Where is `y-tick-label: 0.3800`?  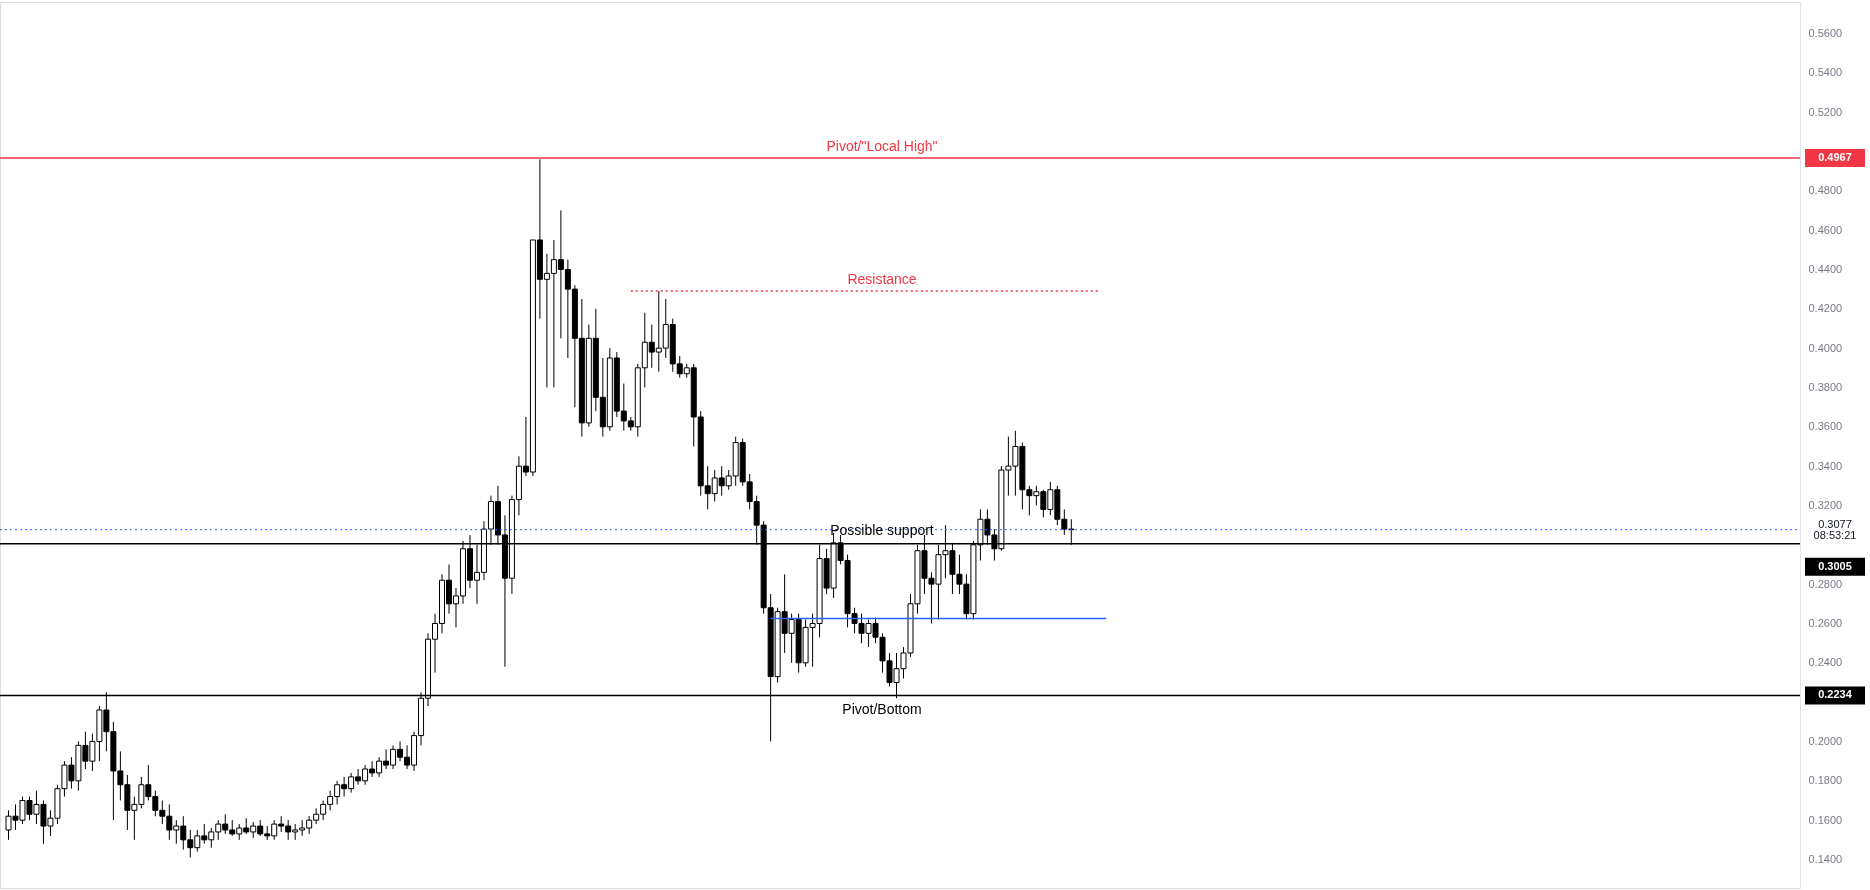
y-tick-label: 0.3800 is located at coordinates (1825, 386).